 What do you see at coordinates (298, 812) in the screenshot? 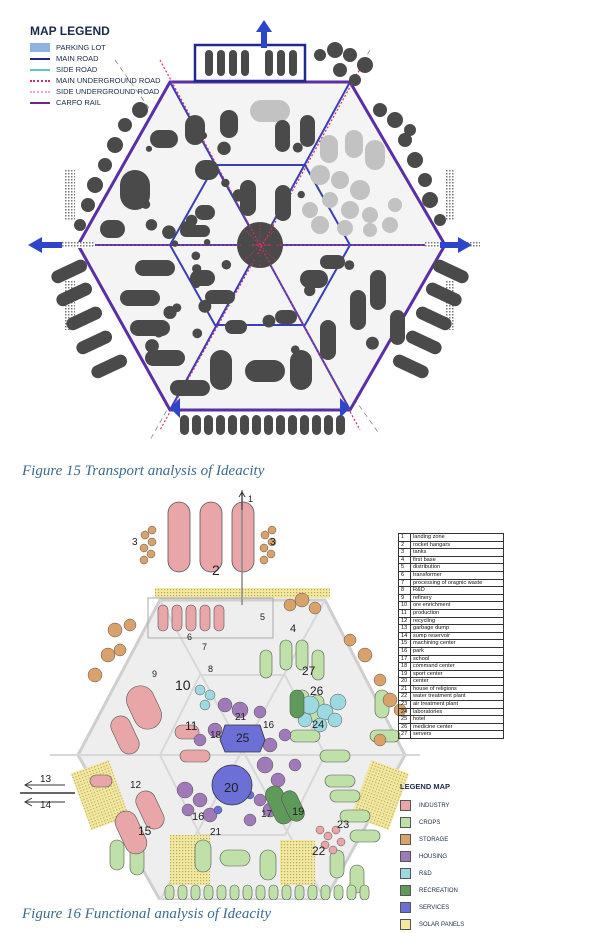
I see `node-label: 19` at bounding box center [298, 812].